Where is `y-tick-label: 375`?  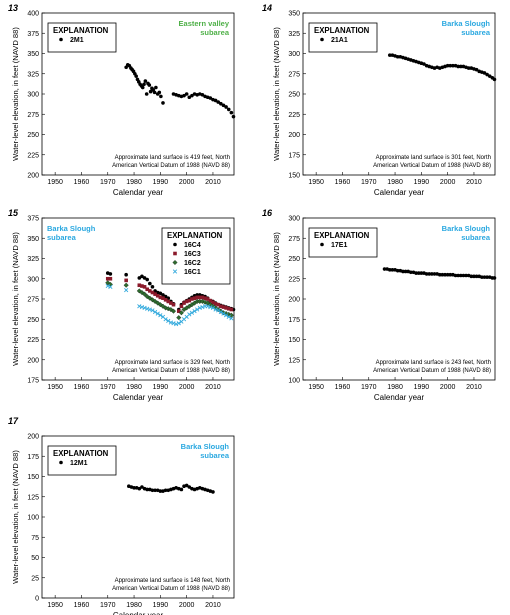
y-tick-label: 375 is located at coordinates (33, 219).